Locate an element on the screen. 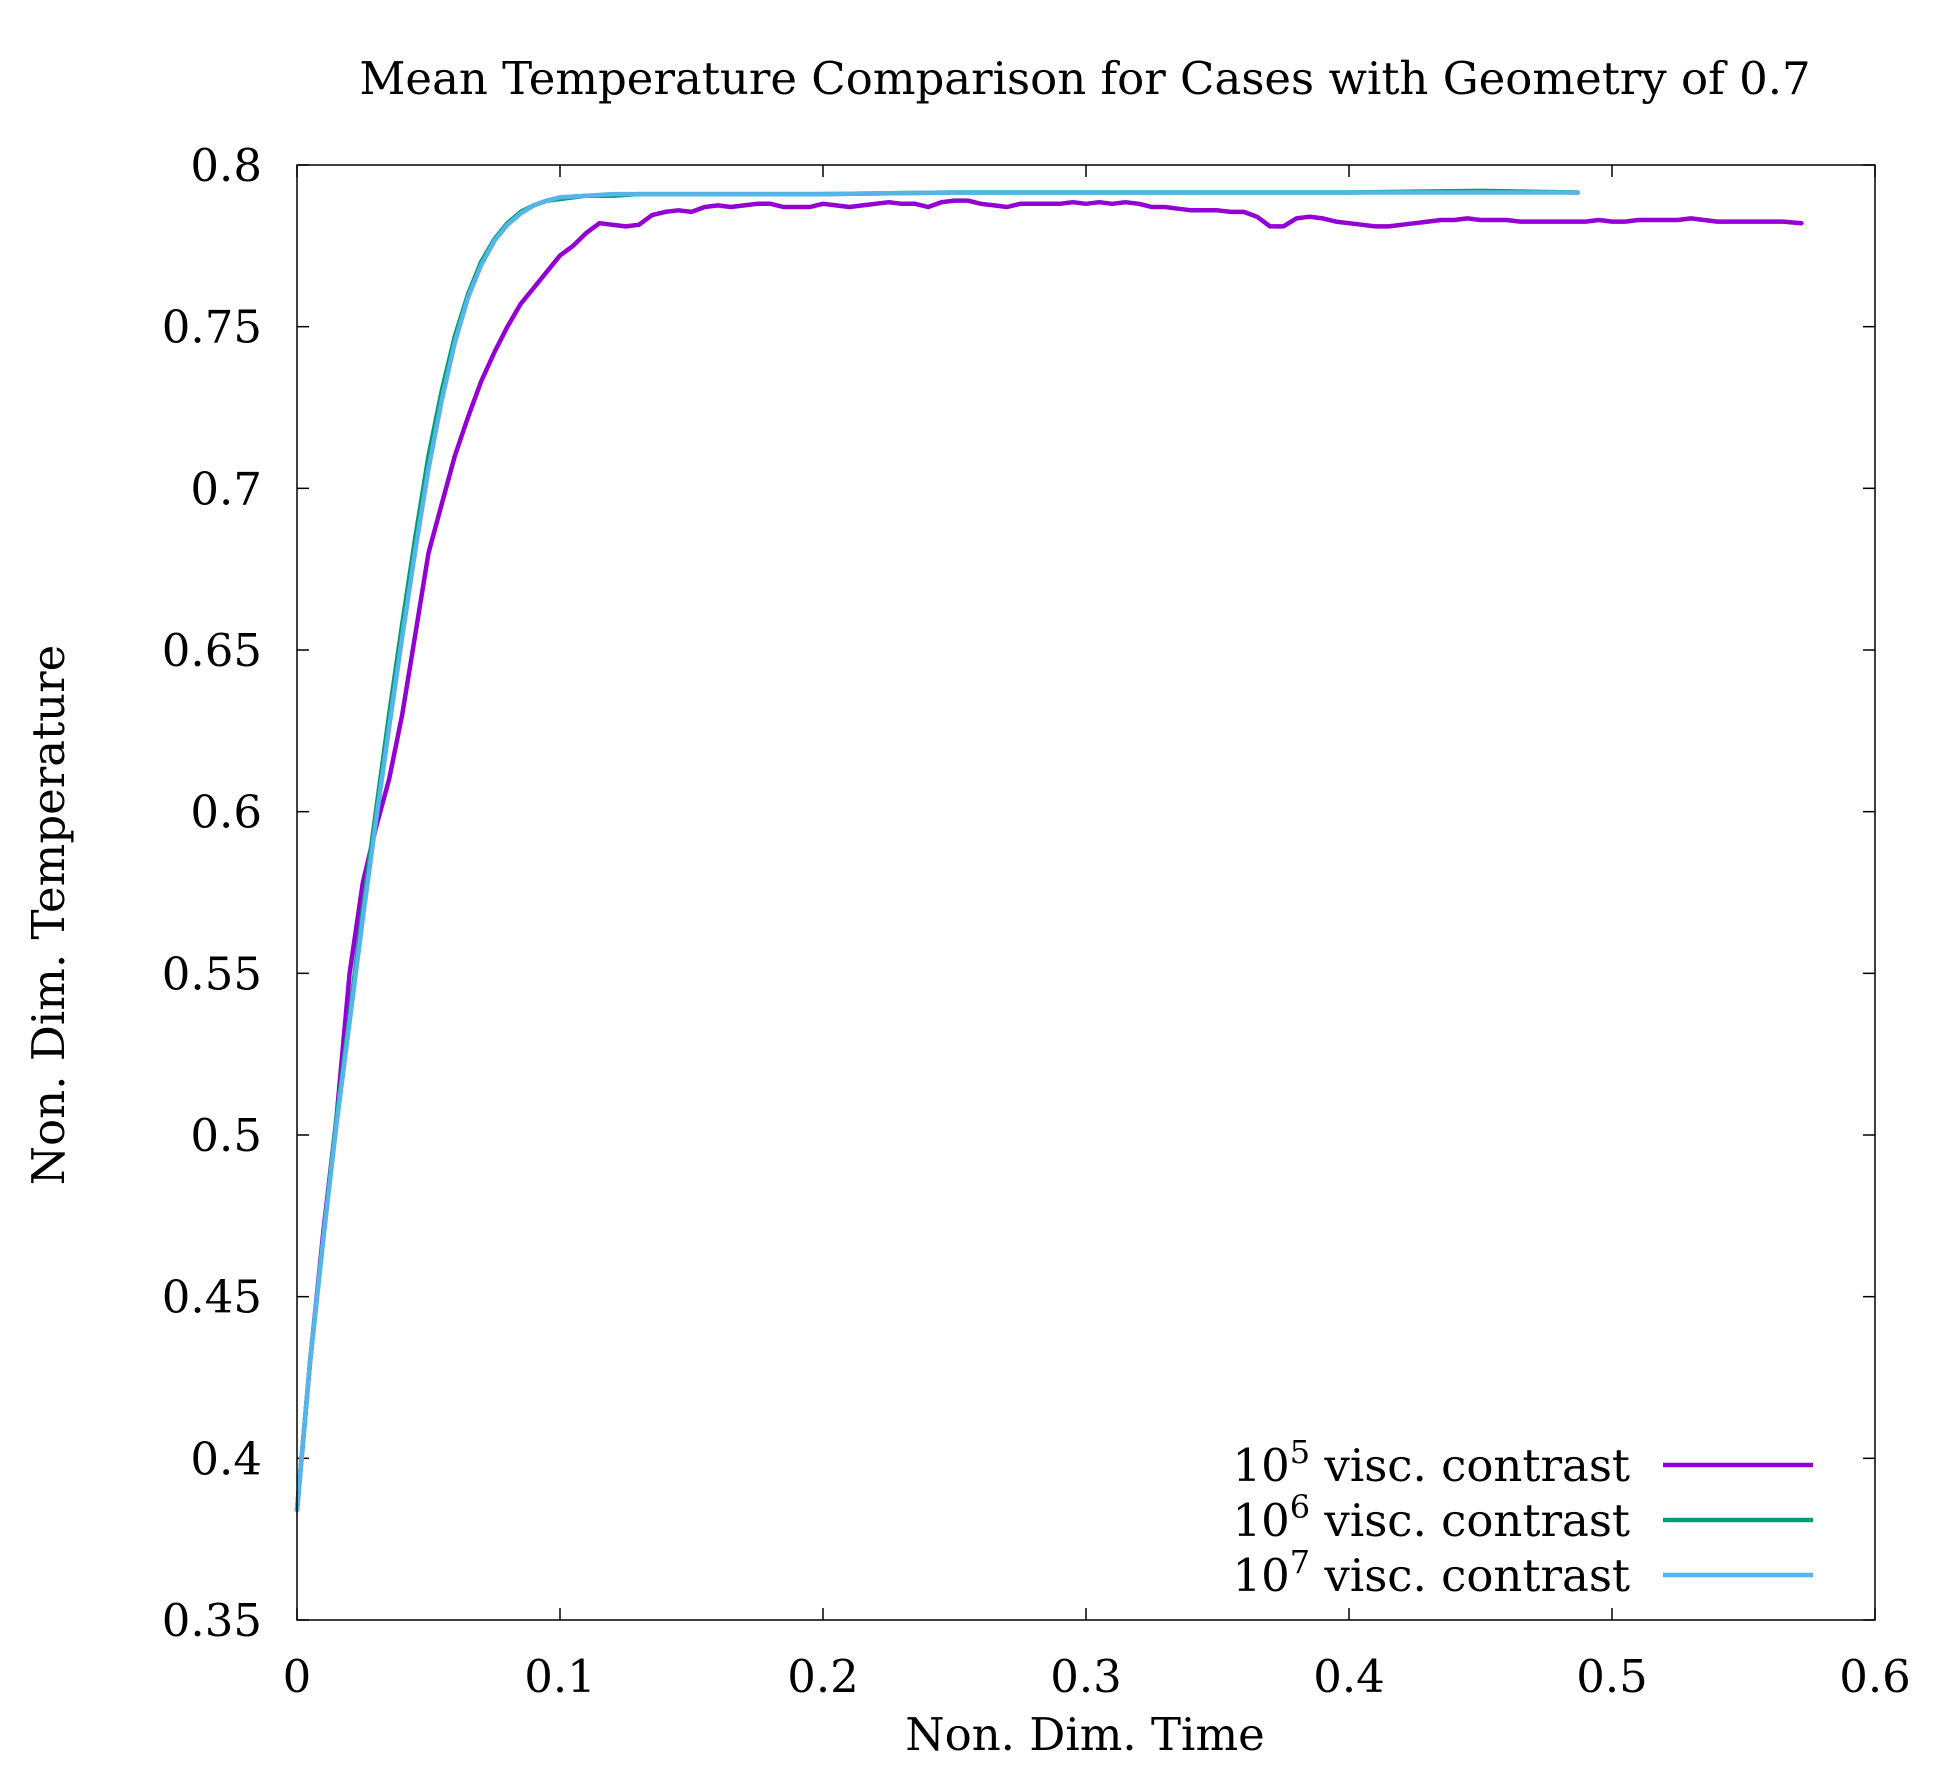 This screenshot has width=1955, height=1777. legend-entry-3: 107 visc. contrast is located at coordinates (1522, 1572).